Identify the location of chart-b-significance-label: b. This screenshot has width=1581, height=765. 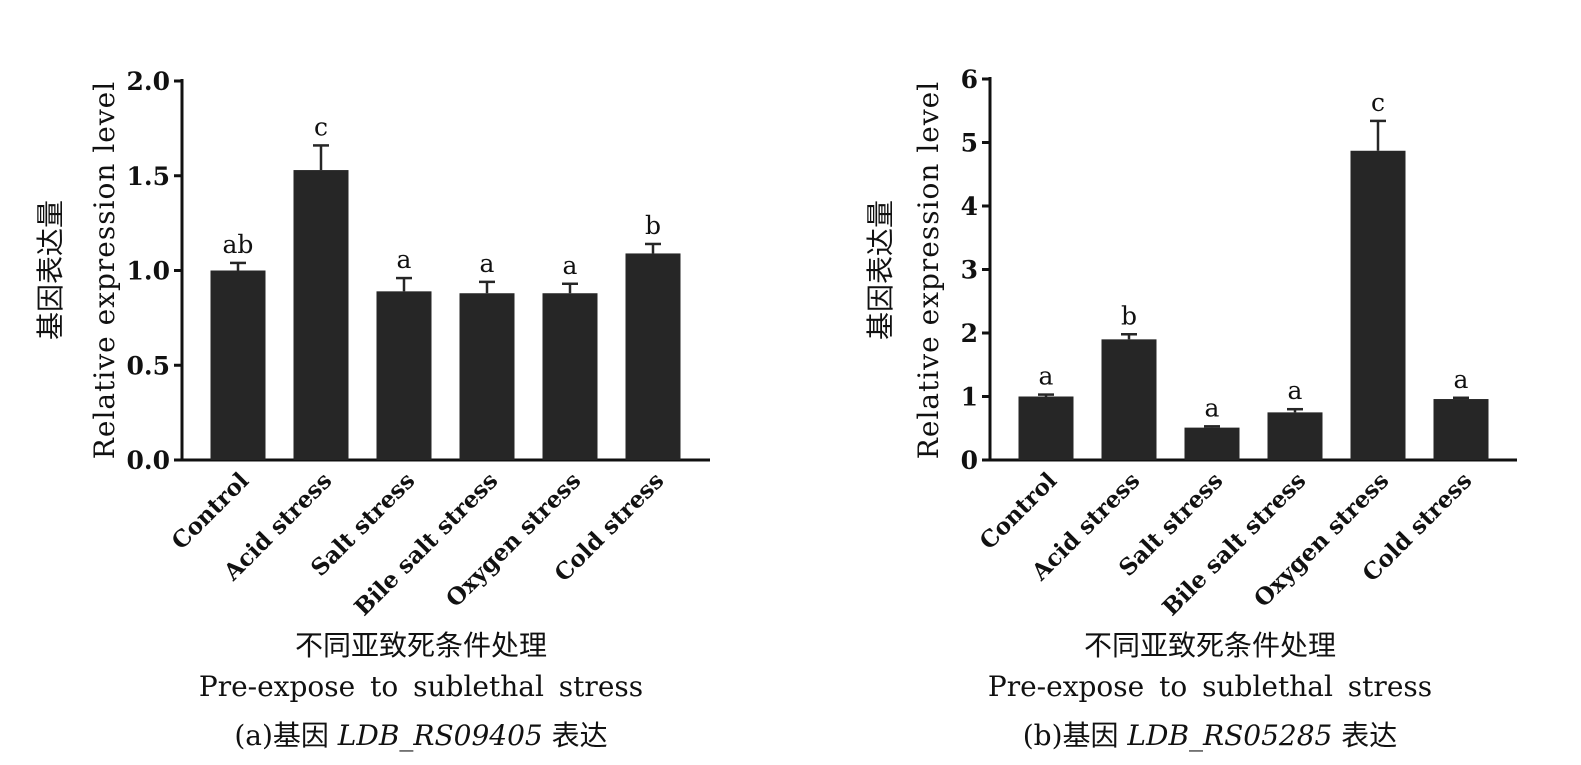
(1129, 315).